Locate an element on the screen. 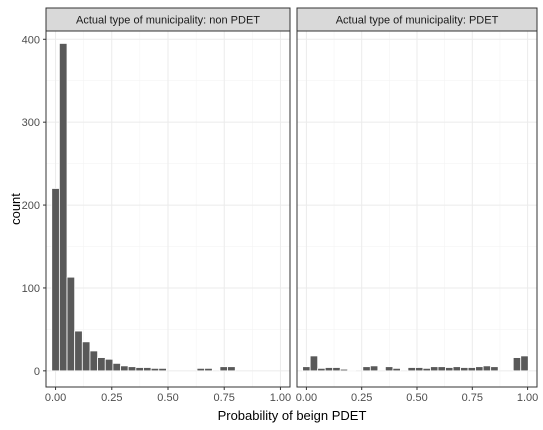 The height and width of the screenshot is (430, 543). y-tick-label: 200 is located at coordinates (31, 206).